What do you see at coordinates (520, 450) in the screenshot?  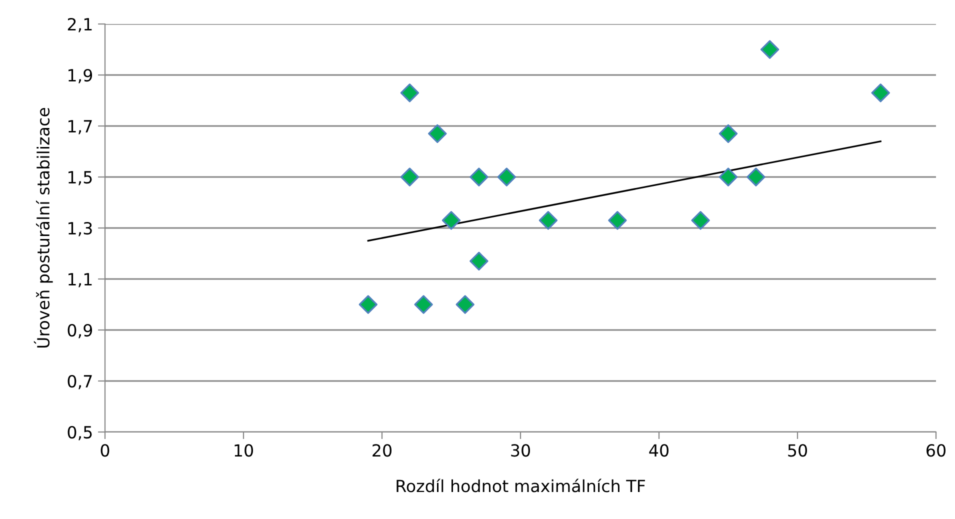 I see `x-tick-label: 30` at bounding box center [520, 450].